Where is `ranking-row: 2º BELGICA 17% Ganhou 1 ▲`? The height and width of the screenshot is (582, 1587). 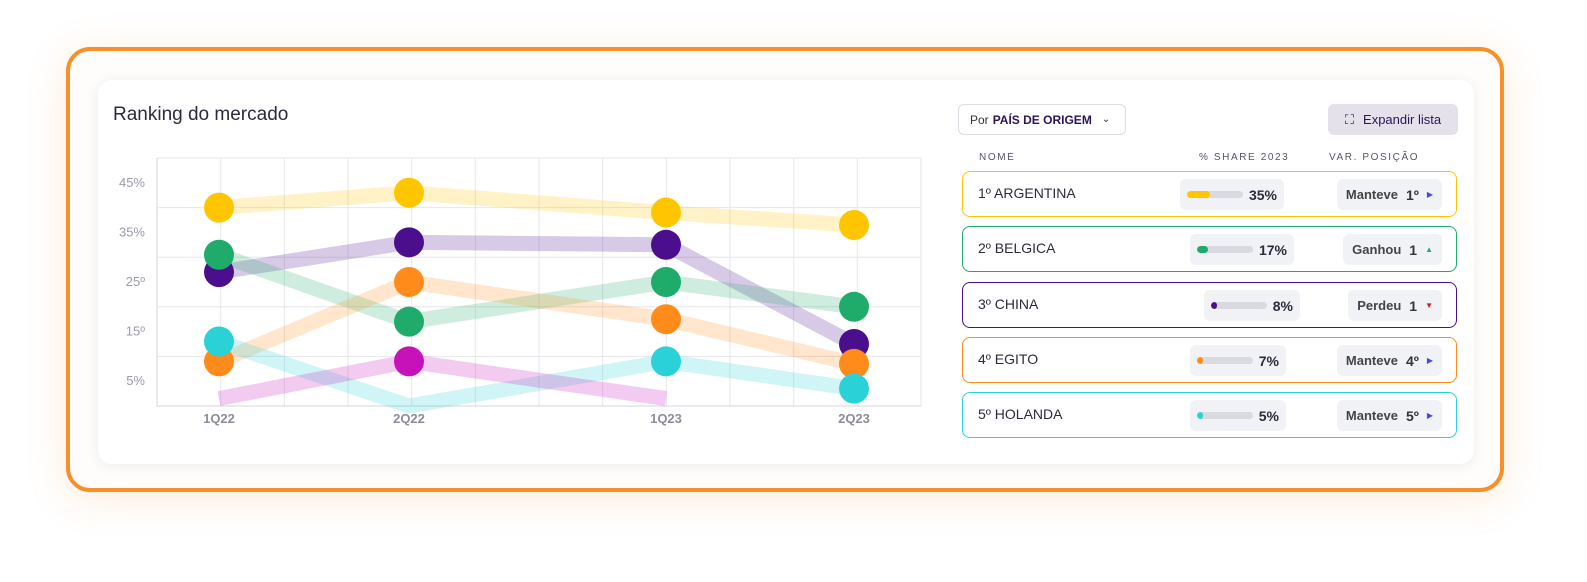
ranking-row: 2º BELGICA 17% Ganhou 1 ▲ is located at coordinates (1209, 249).